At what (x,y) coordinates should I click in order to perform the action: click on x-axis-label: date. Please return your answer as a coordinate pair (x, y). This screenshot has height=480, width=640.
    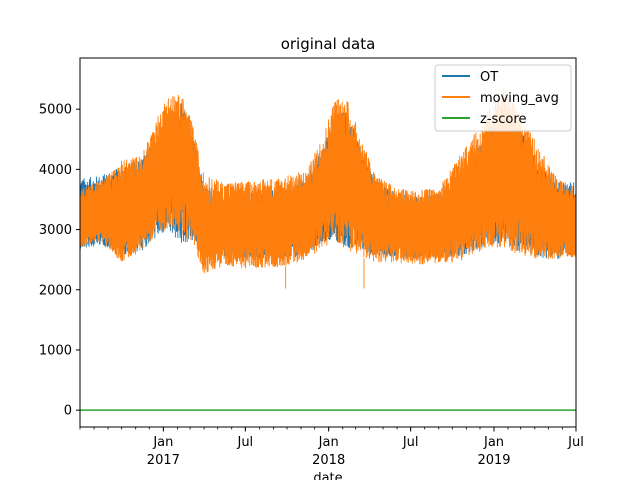
    Looking at the image, I should click on (327, 475).